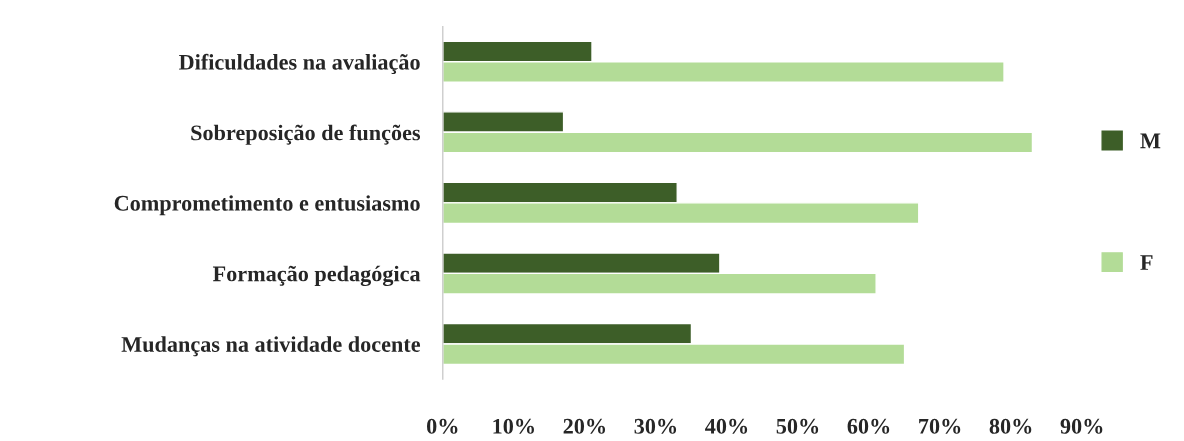  I want to click on x-tick-label: 0%, so click(442, 426).